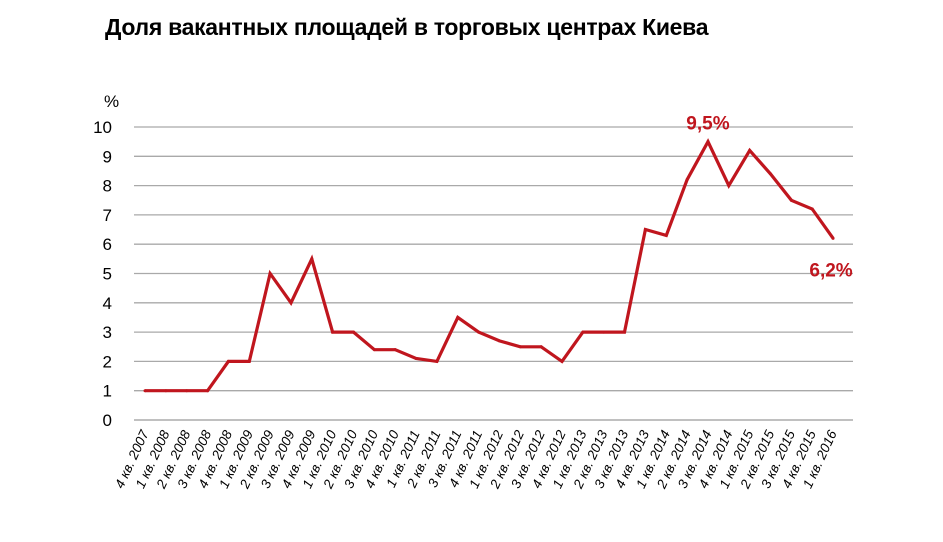 The width and height of the screenshot is (943, 542). What do you see at coordinates (107, 303) in the screenshot?
I see `y-tick-label: 4` at bounding box center [107, 303].